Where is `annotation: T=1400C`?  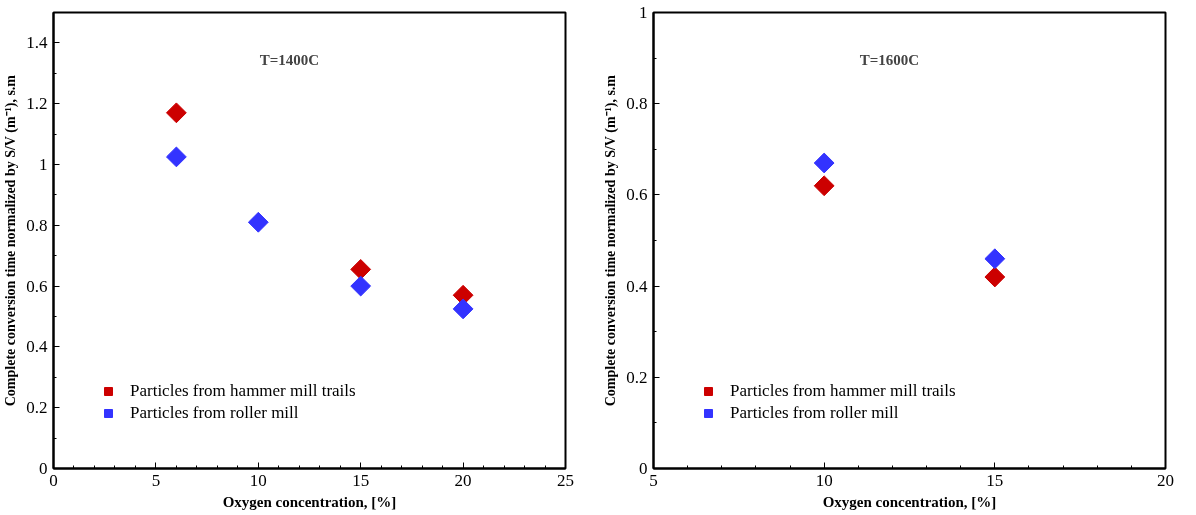
annotation: T=1400C is located at coordinates (289, 59).